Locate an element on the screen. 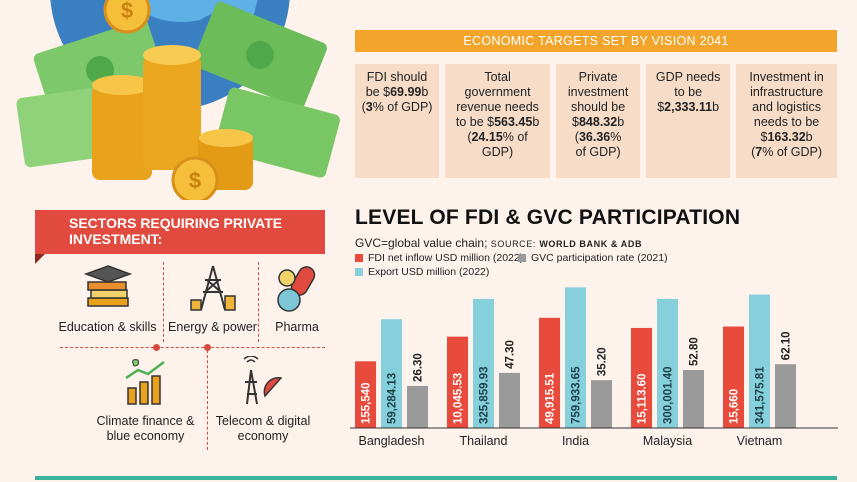  sector-label: Climate finance & blue economy is located at coordinates (145, 429).